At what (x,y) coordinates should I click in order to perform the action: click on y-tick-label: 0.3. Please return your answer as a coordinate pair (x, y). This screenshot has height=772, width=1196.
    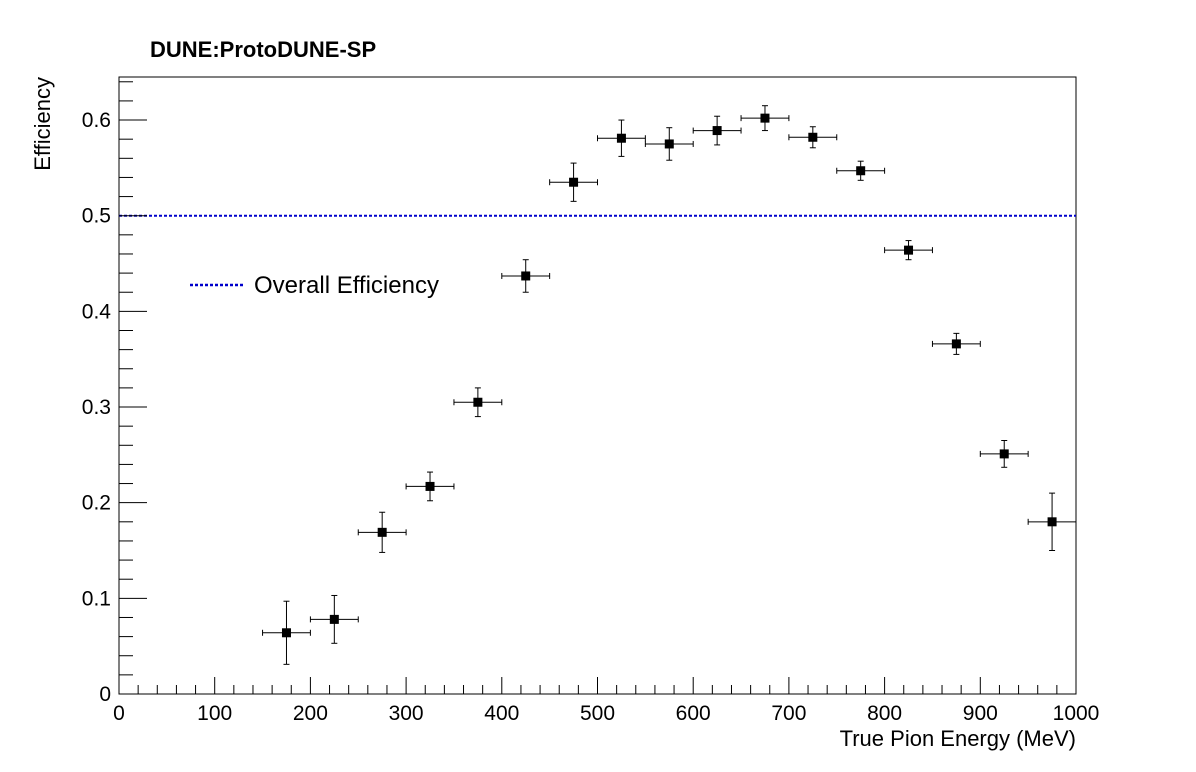
    Looking at the image, I should click on (96, 407).